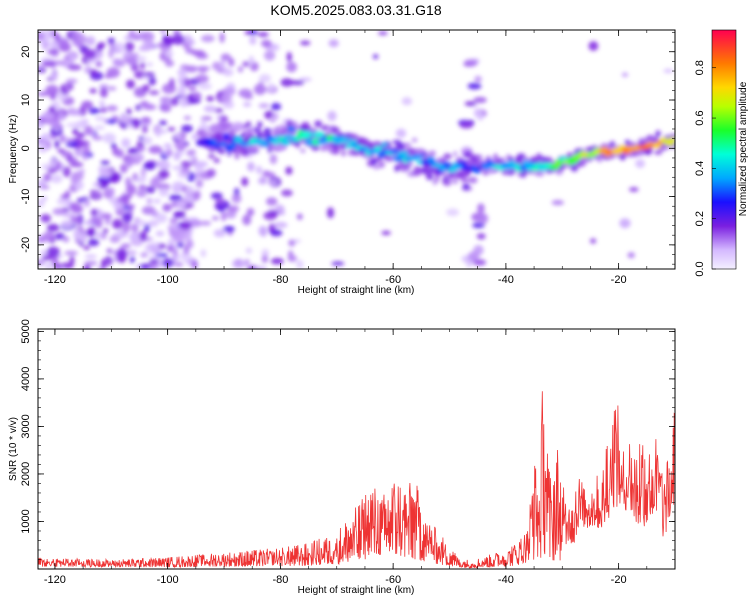  What do you see at coordinates (356, 590) in the screenshot?
I see `snr-x-axis-label: Height of straight line (km)` at bounding box center [356, 590].